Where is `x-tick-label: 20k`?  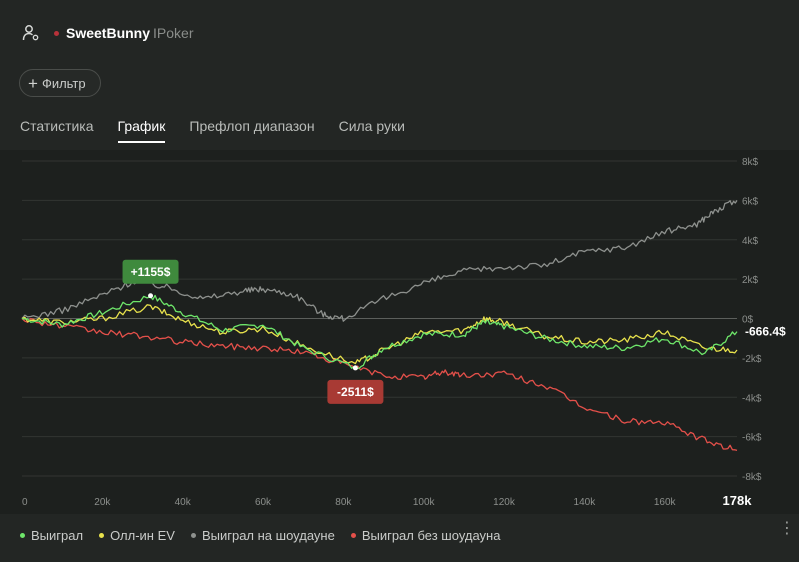
x-tick-label: 20k is located at coordinates (102, 502).